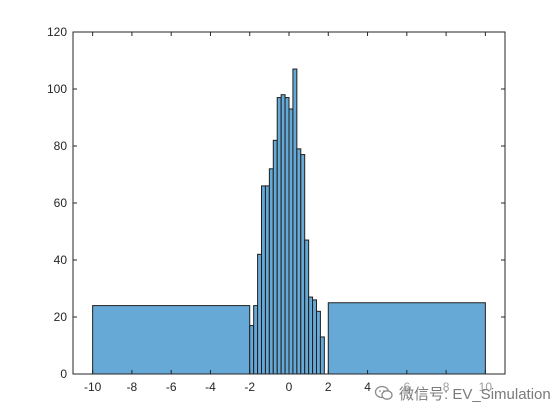 This screenshot has height=420, width=560. I want to click on y-tick-label: 40, so click(61, 260).